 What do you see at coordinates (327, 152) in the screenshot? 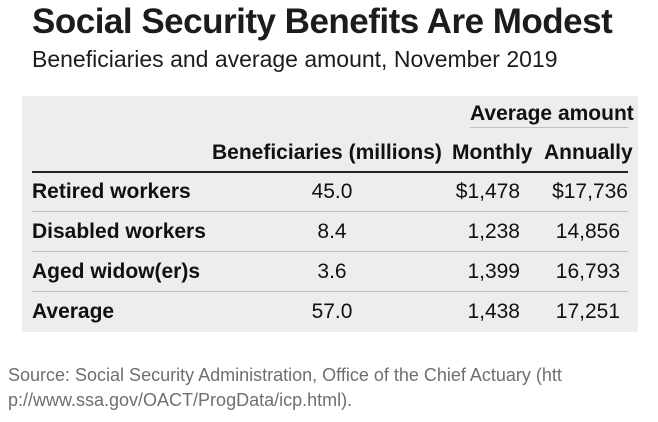
I see `column-header-beneficiaries: Beneficiaries (millions)` at bounding box center [327, 152].